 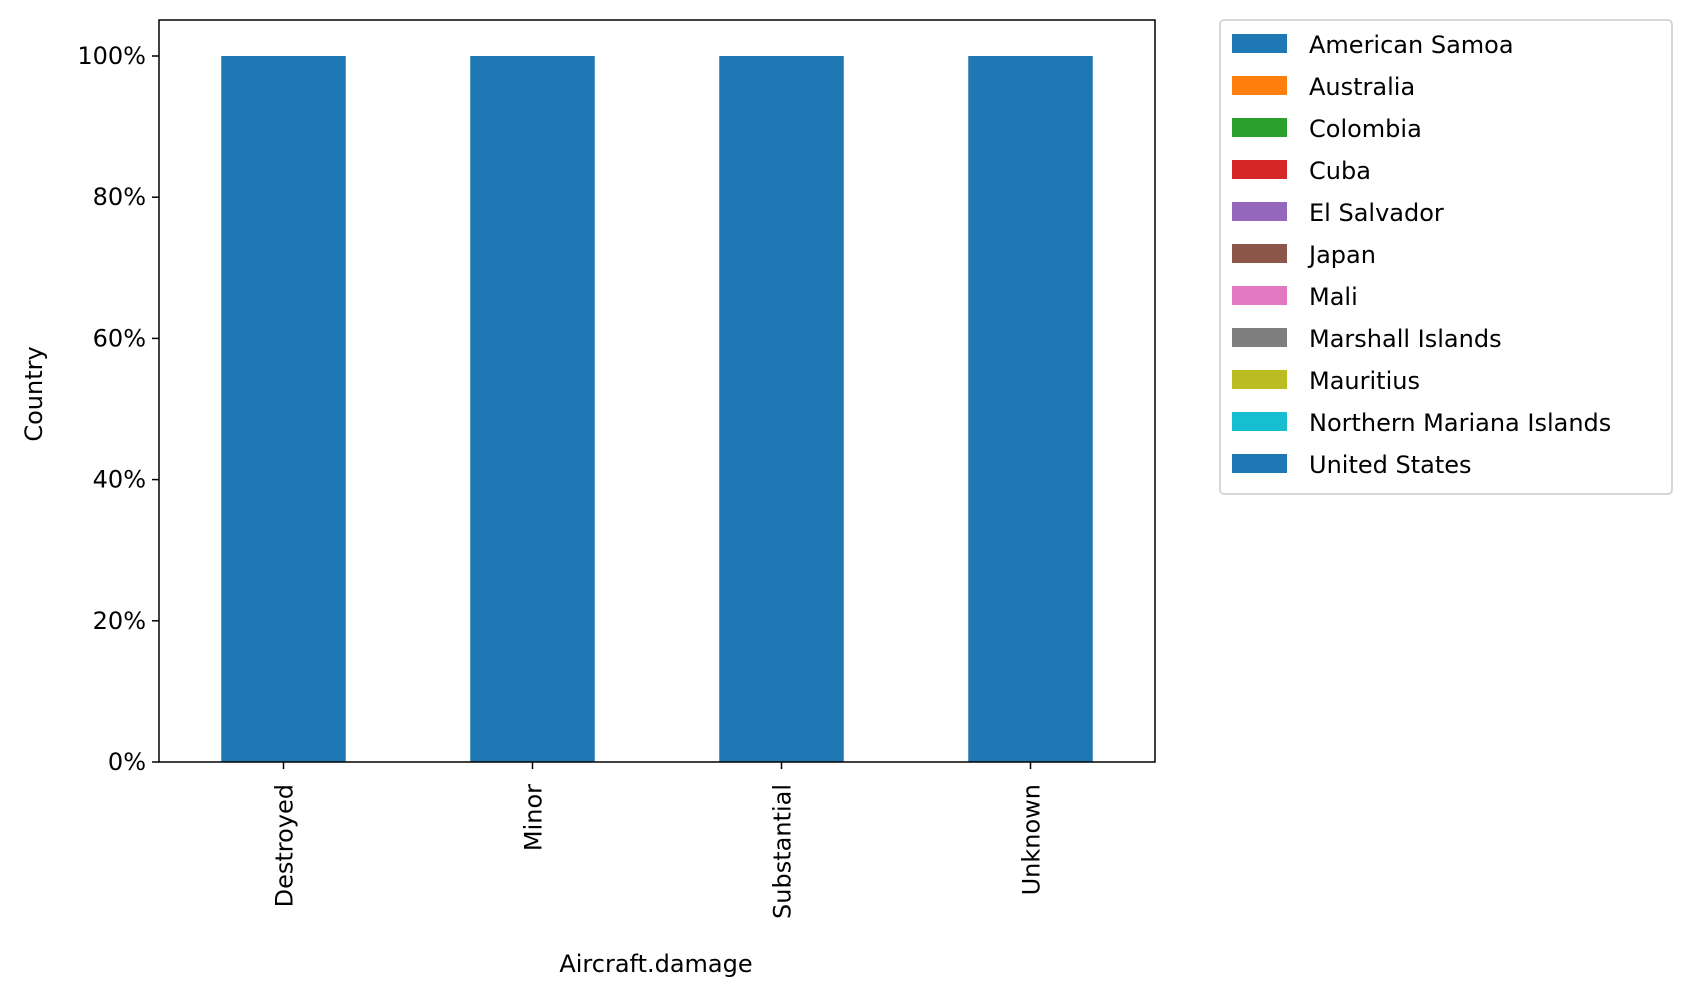 I want to click on legend-label: Mauritius, so click(x=1364, y=381).